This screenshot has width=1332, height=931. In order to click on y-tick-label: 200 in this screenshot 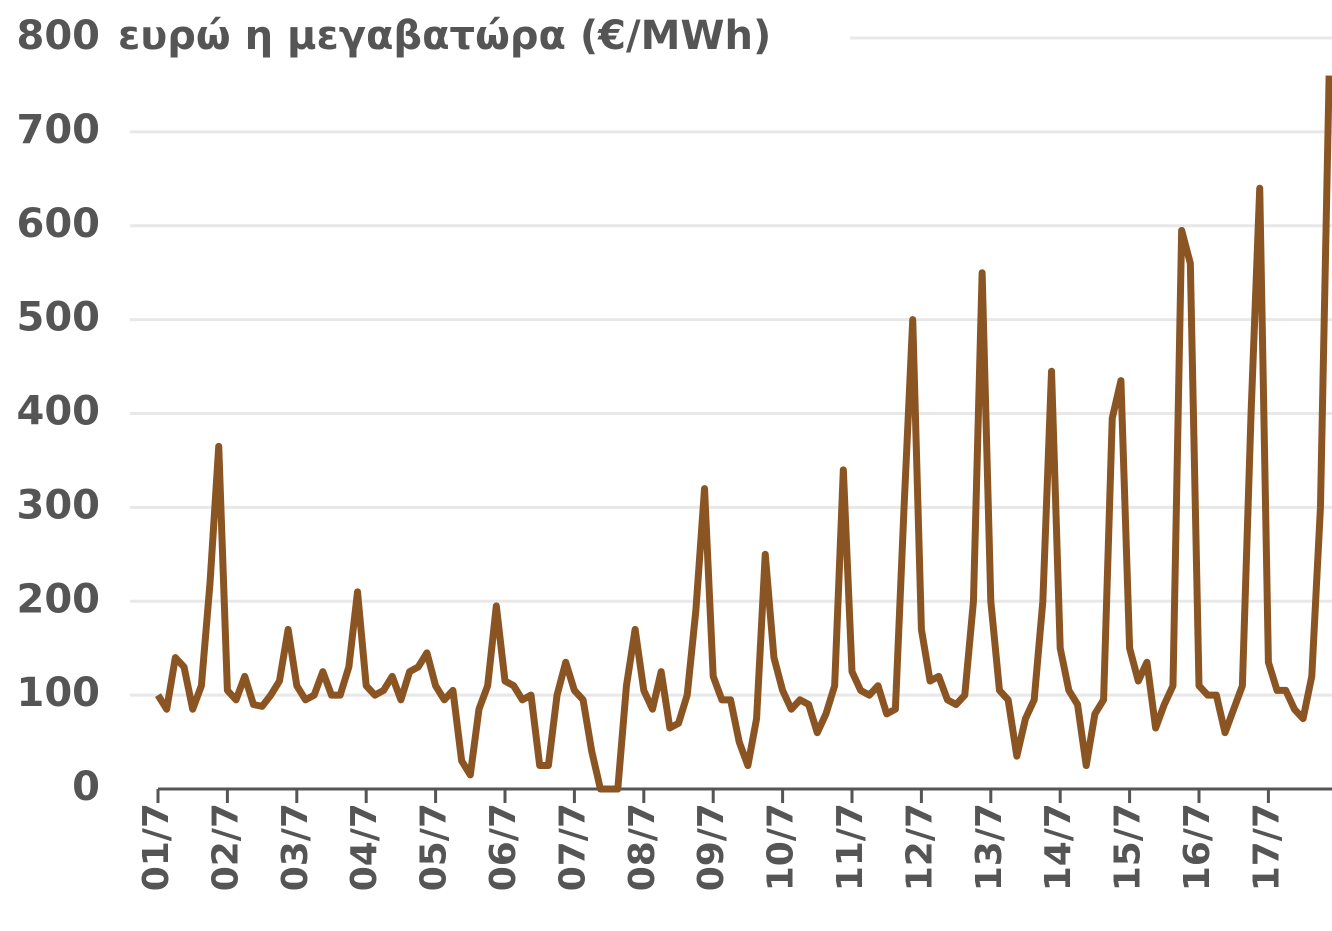, I will do `click(59, 599)`.